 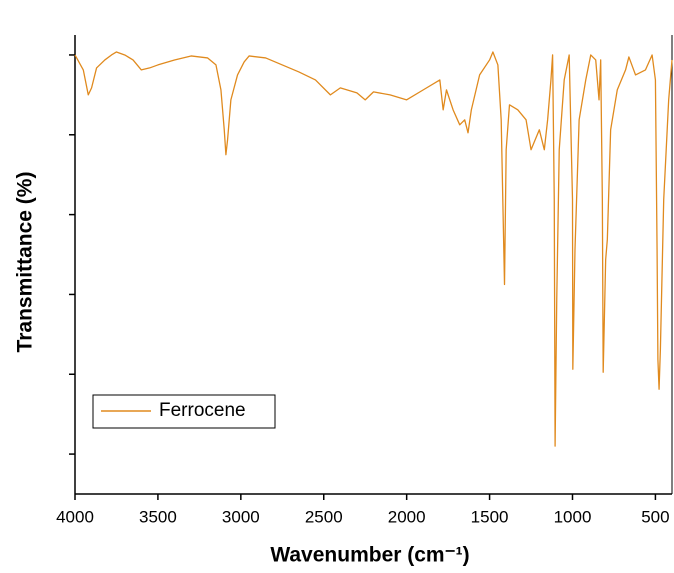 I want to click on x-tick-label: 2500, so click(x=324, y=516).